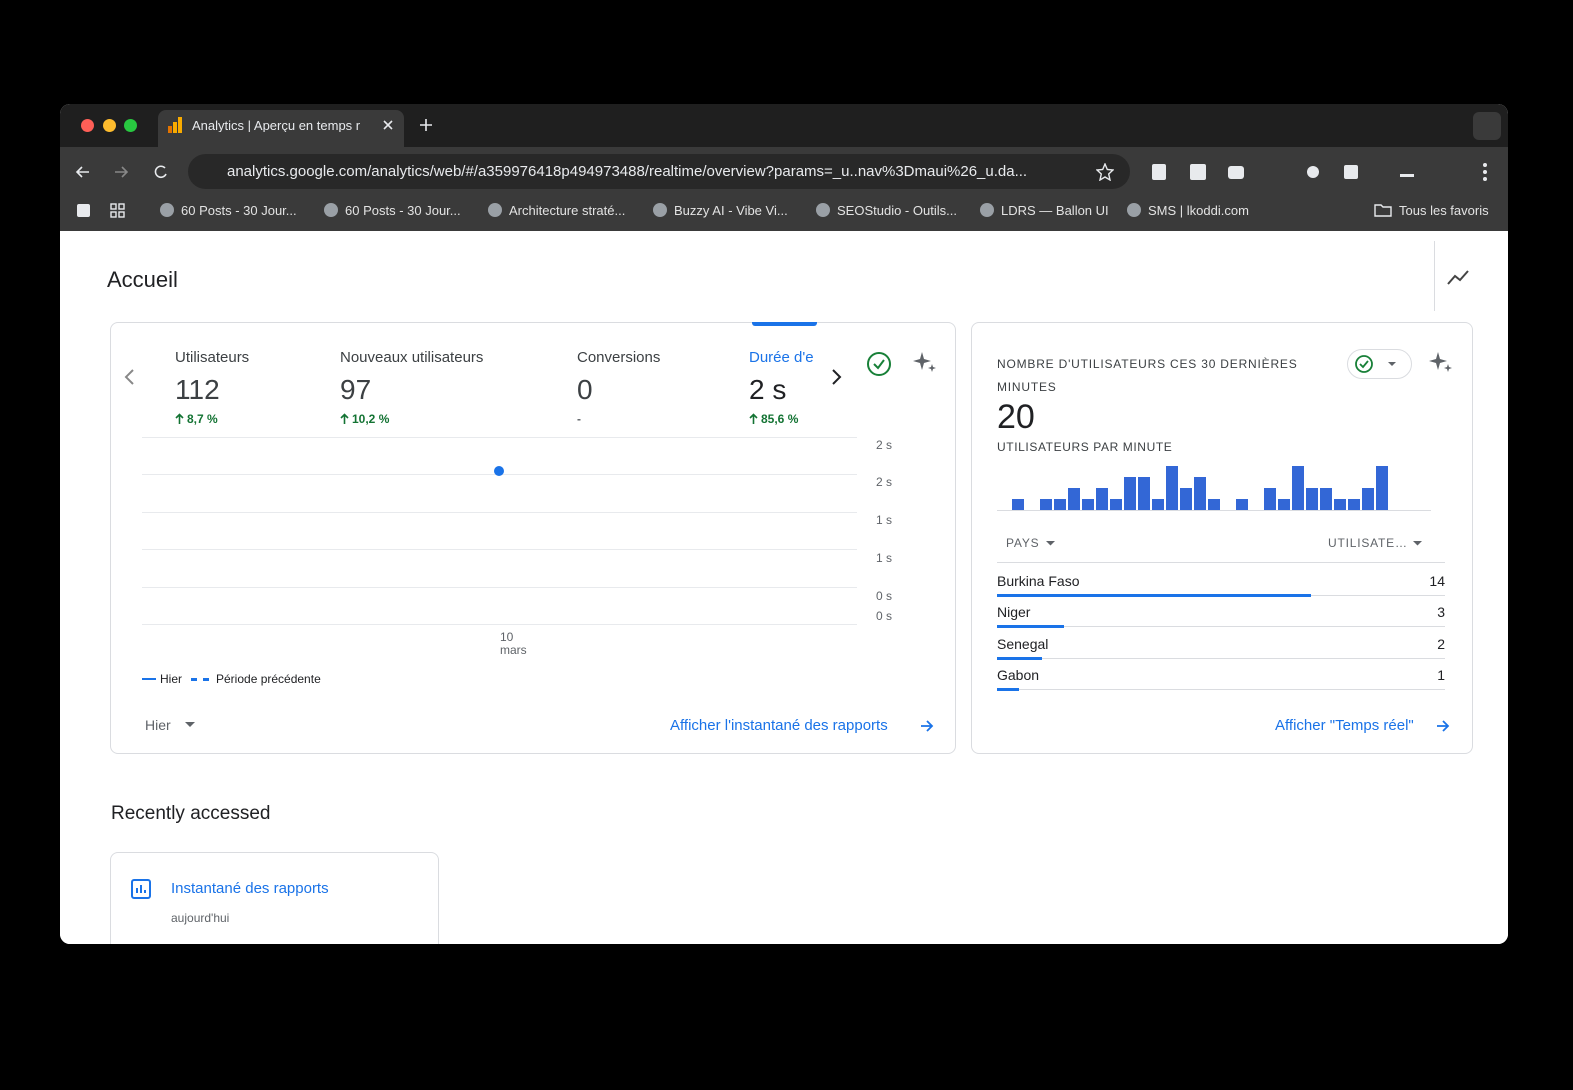  I want to click on close-dot, so click(87, 125).